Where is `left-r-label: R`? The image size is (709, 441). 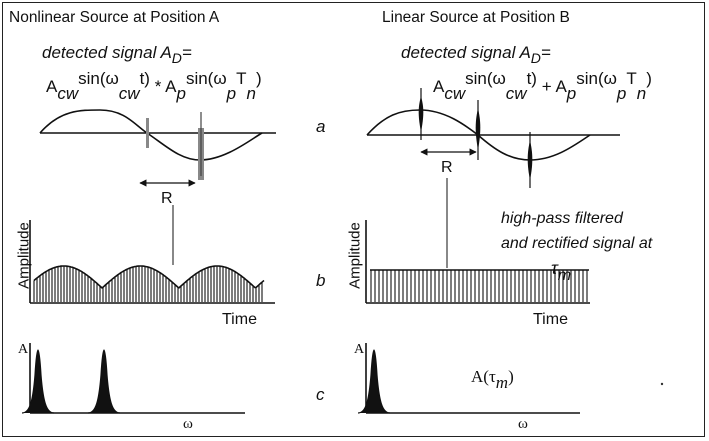
left-r-label: R is located at coordinates (167, 198).